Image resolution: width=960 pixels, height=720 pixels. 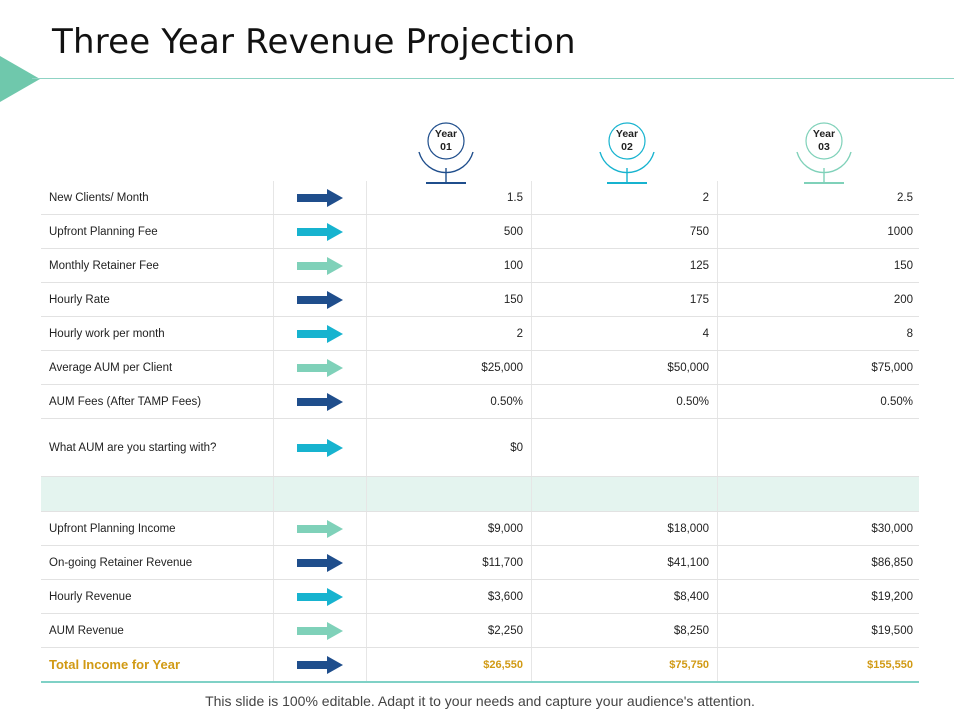 What do you see at coordinates (157, 333) in the screenshot?
I see `row-label: Hourly work per month` at bounding box center [157, 333].